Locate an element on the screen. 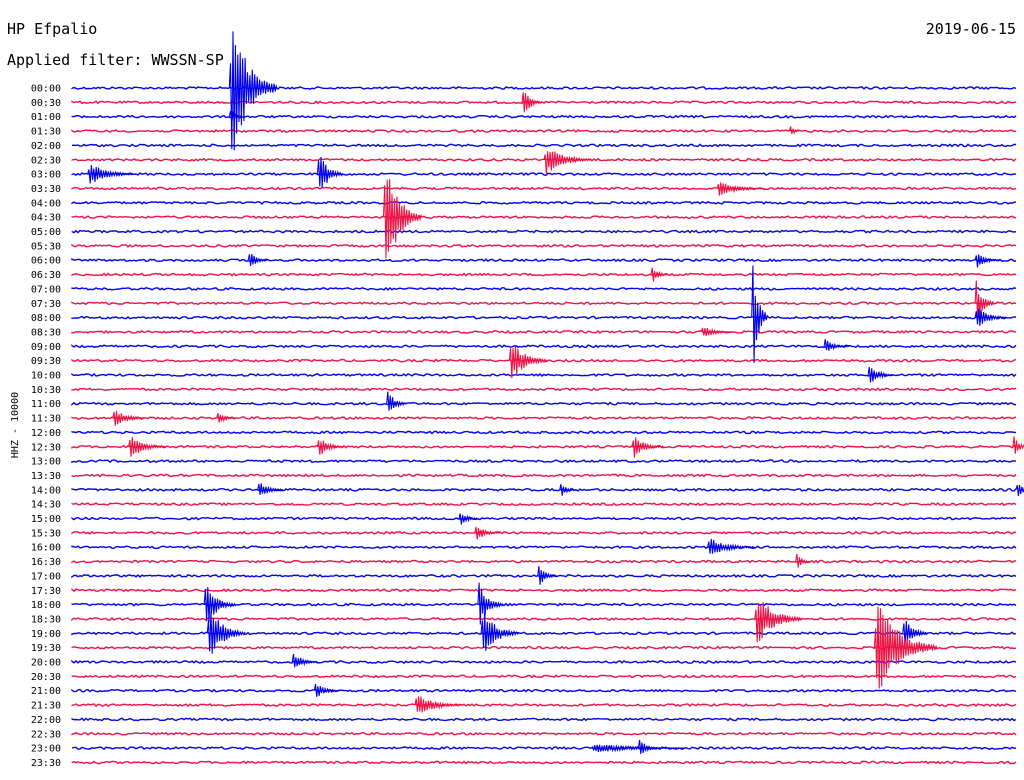  row-time-label: 06:00 is located at coordinates (46, 261).